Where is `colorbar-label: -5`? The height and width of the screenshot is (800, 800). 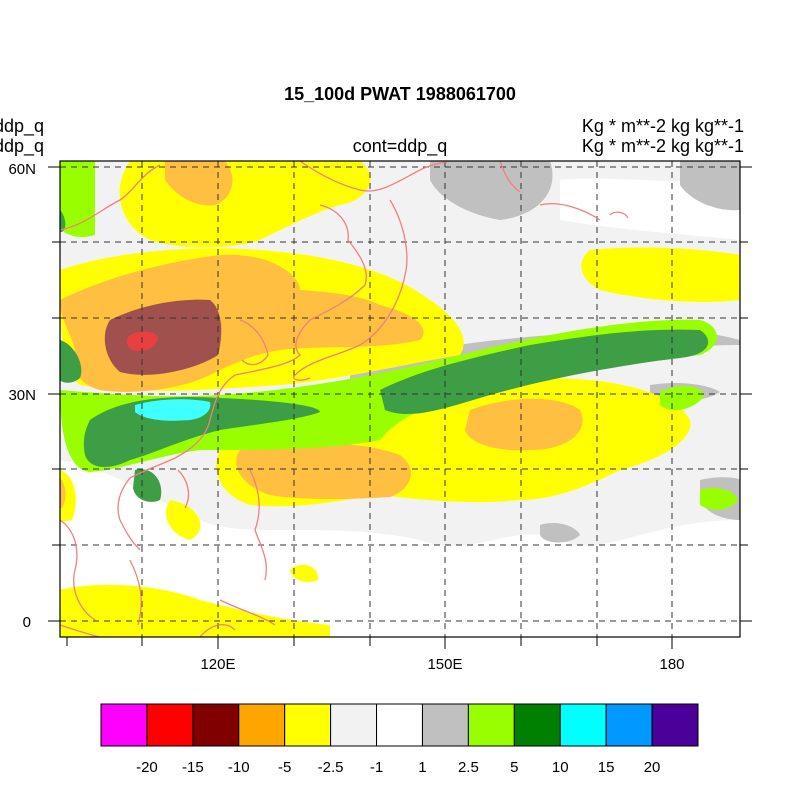
colorbar-label: -5 is located at coordinates (284, 767).